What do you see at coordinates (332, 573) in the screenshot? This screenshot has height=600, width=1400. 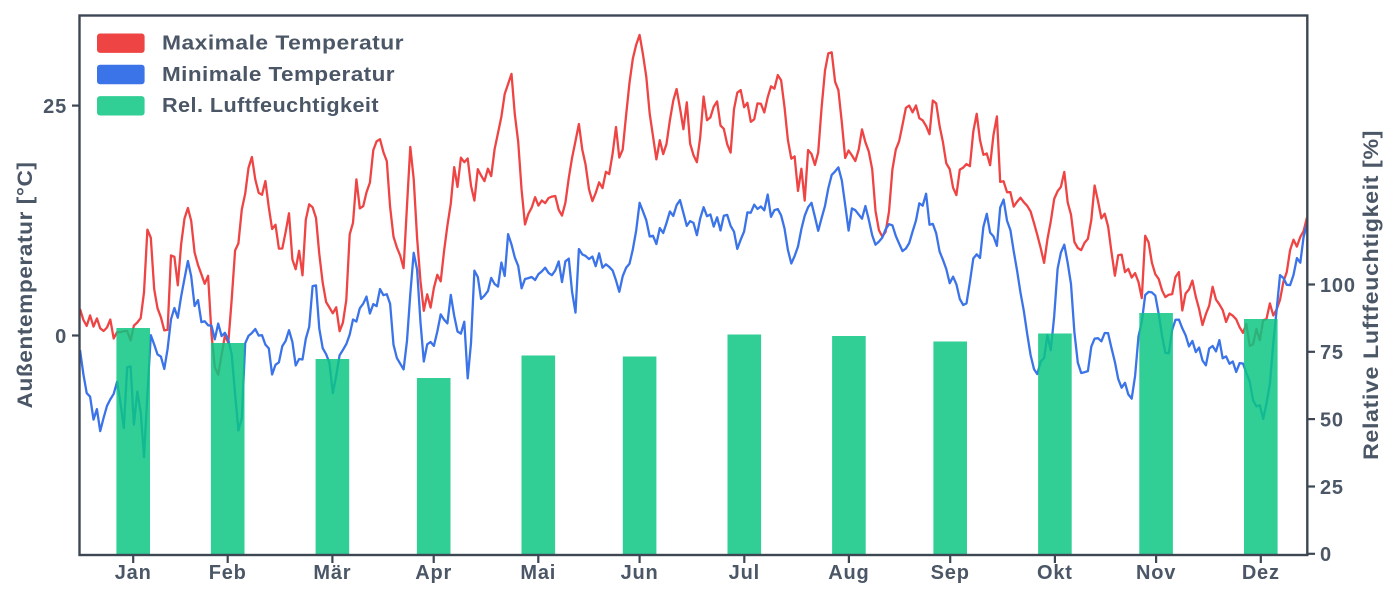 I see `svg-text: Mär` at bounding box center [332, 573].